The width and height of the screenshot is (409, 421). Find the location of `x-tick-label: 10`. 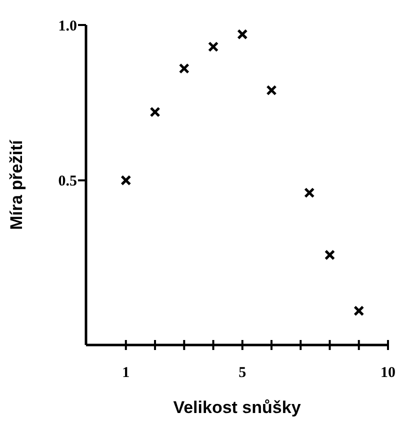

x-tick-label: 10 is located at coordinates (388, 373).